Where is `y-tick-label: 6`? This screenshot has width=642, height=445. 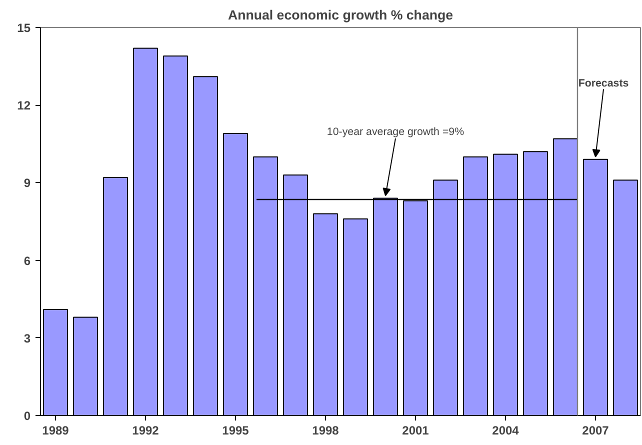
y-tick-label: 6 is located at coordinates (27, 261).